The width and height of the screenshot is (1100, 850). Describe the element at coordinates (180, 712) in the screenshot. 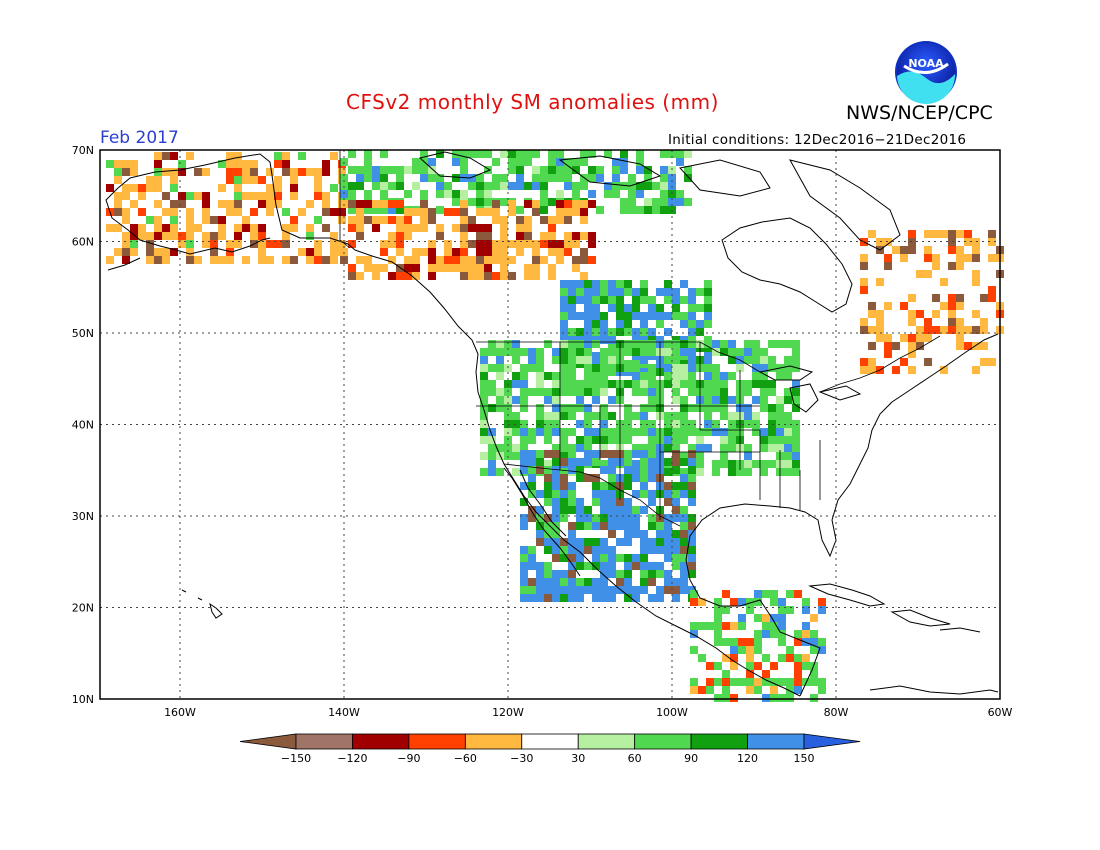

I see `lon-label: 160W` at that location.